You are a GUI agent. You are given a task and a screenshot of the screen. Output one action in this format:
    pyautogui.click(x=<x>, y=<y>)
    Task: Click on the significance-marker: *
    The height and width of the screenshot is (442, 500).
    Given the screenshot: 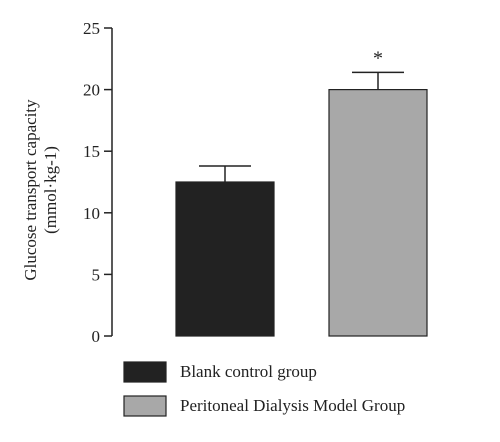 What is the action you would take?
    pyautogui.click(x=378, y=58)
    